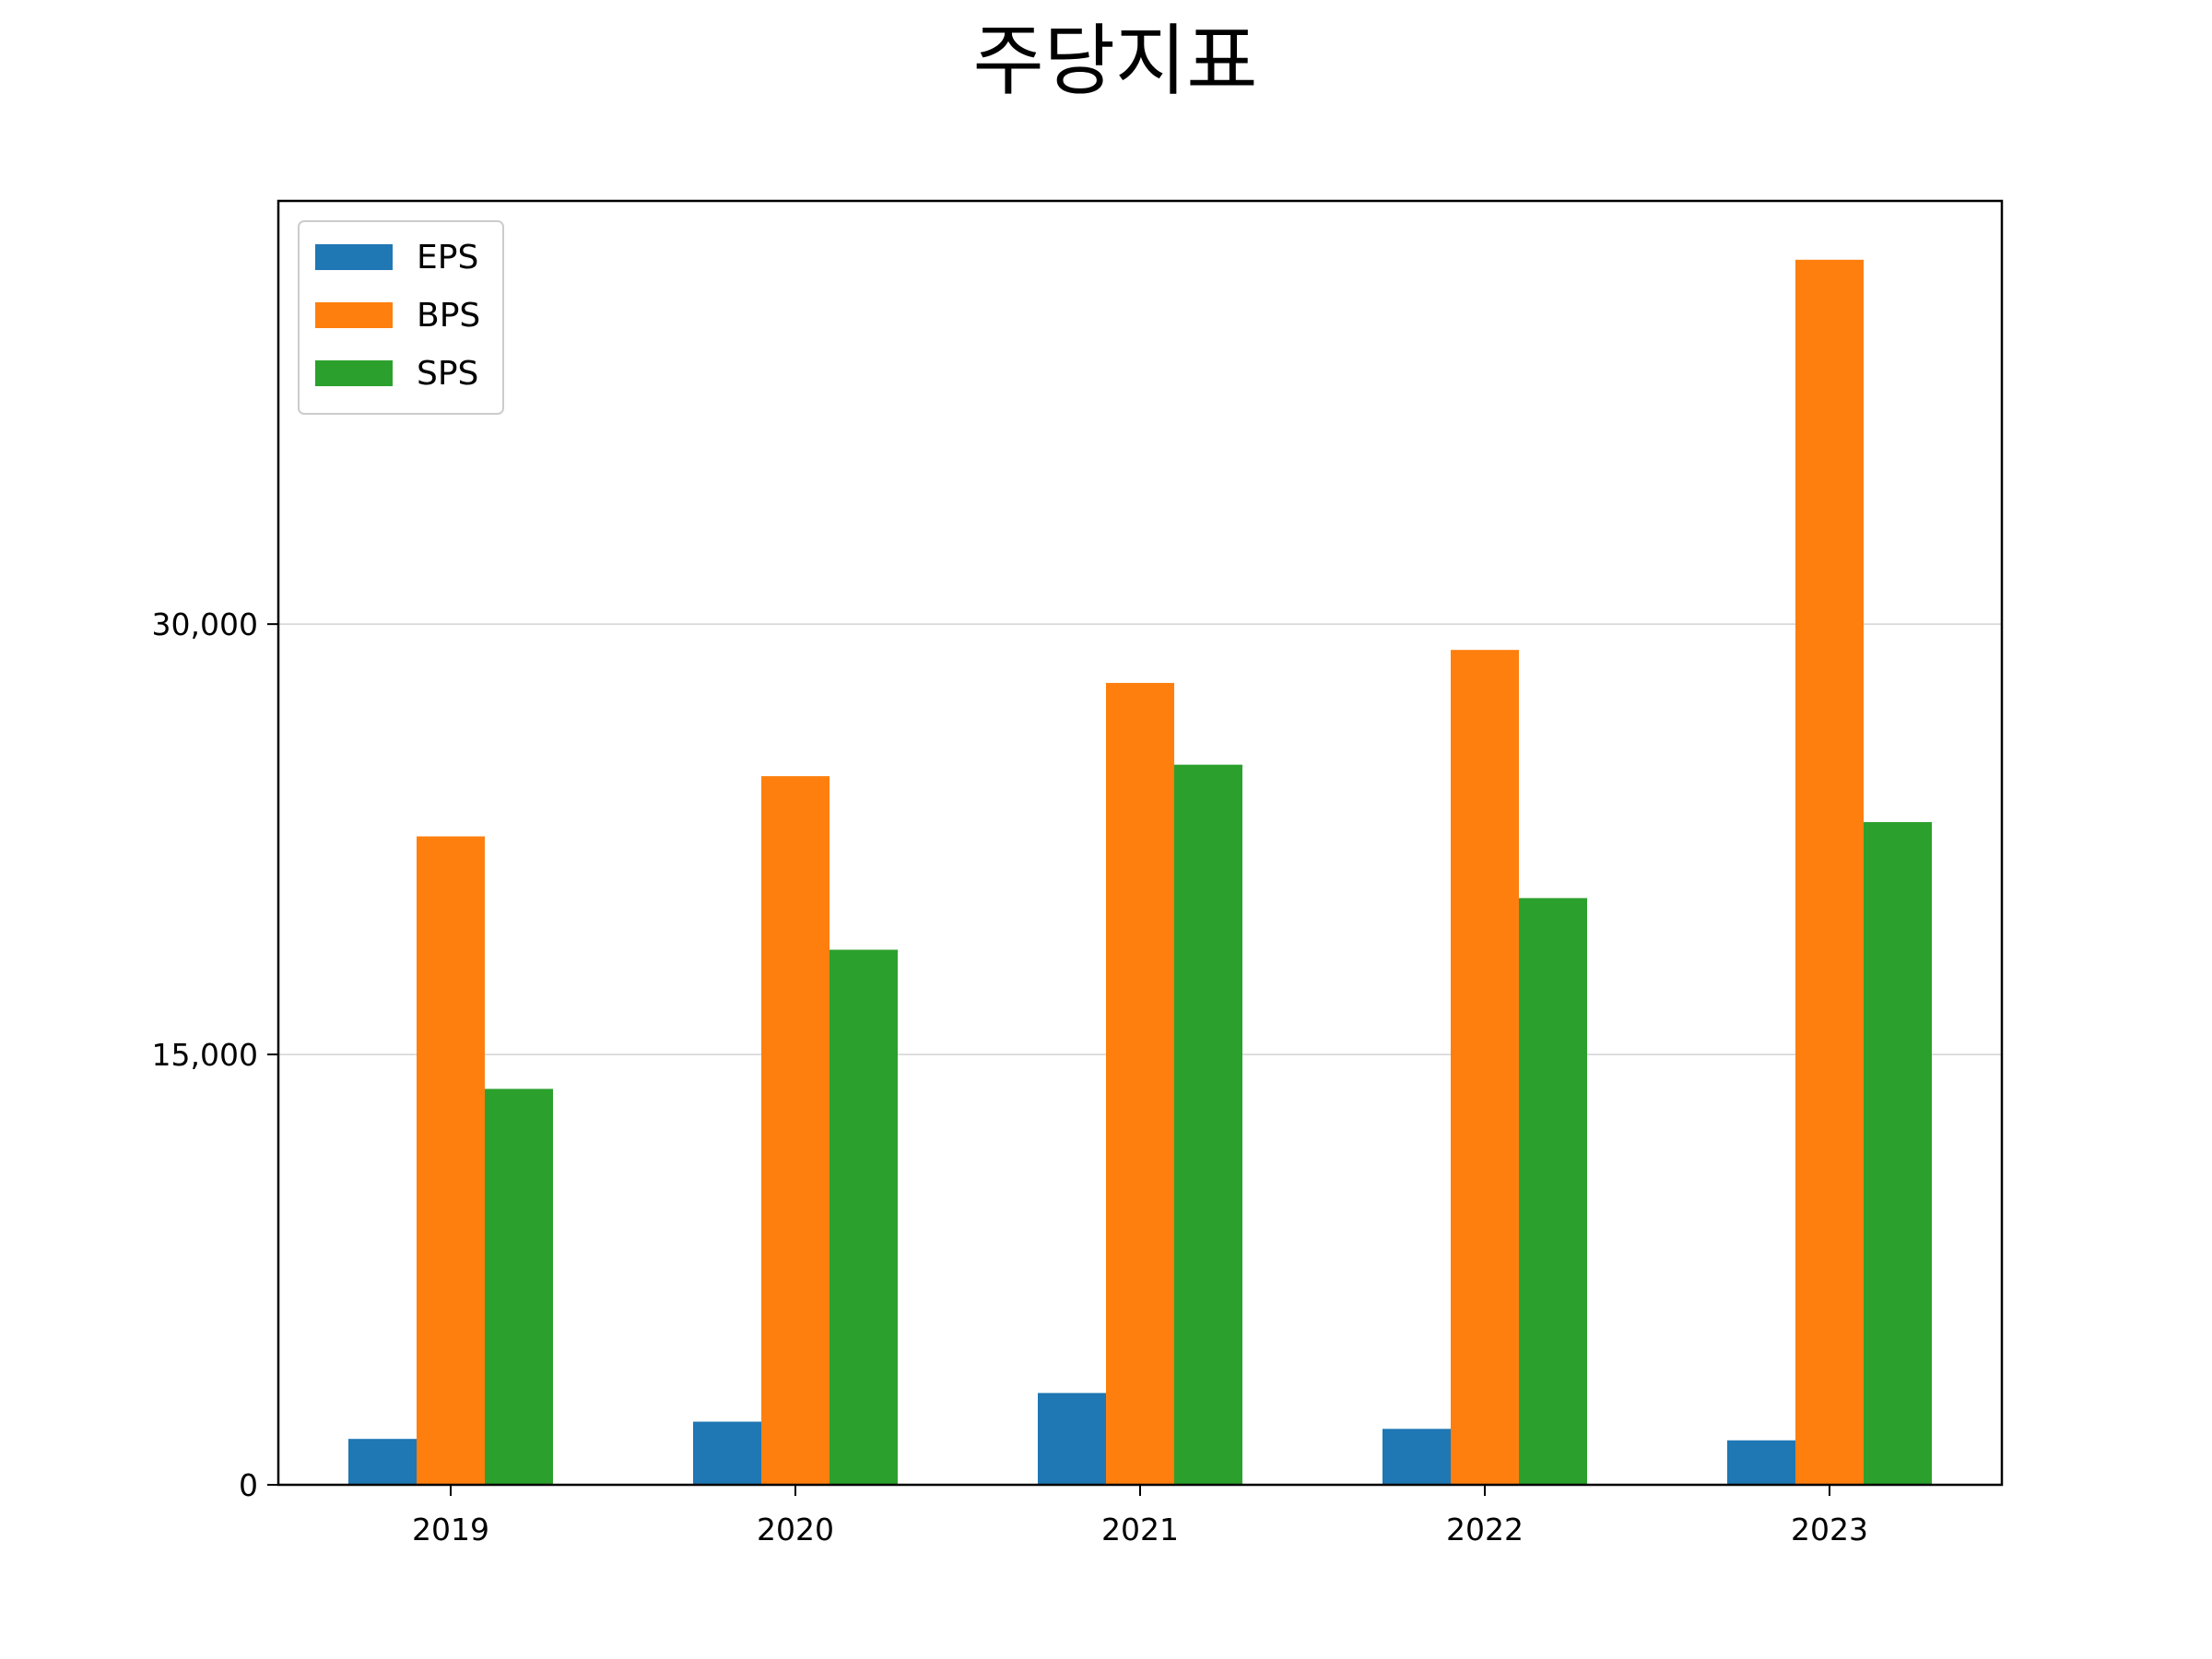  Describe the element at coordinates (795, 1130) in the screenshot. I see `bar-bps-2020` at that location.